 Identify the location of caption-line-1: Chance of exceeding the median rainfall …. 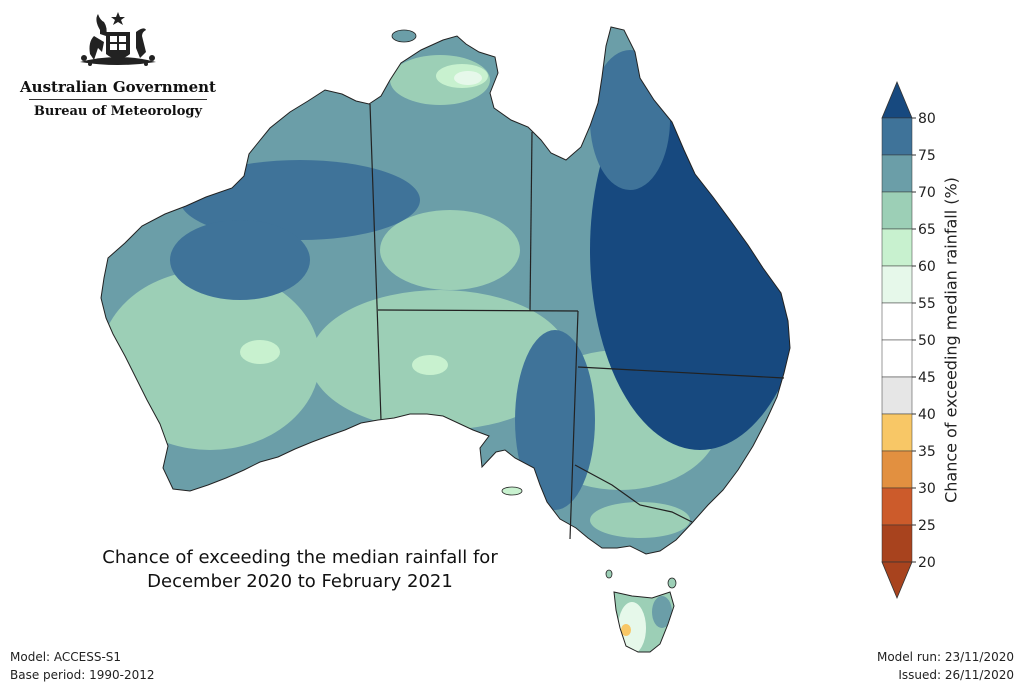
(300, 557).